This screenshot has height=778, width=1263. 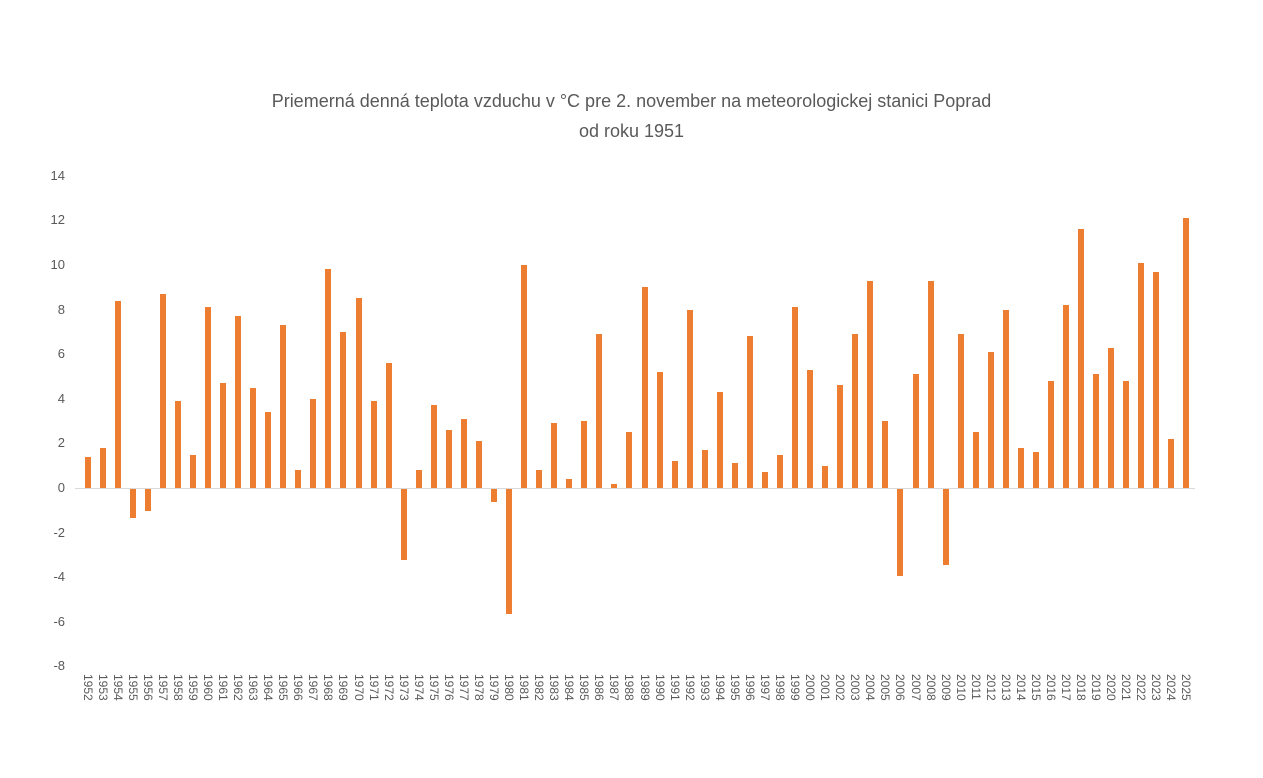 What do you see at coordinates (358, 687) in the screenshot?
I see `x-axis-label-1970: 1970` at bounding box center [358, 687].